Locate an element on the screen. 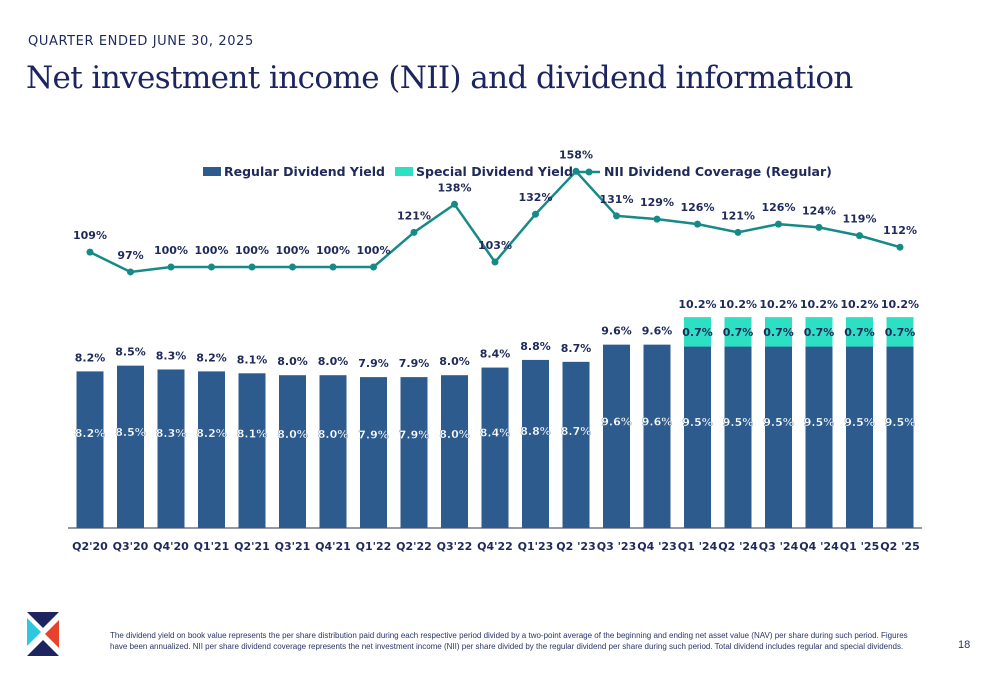  total-label-17: 10.2% is located at coordinates (778, 304).